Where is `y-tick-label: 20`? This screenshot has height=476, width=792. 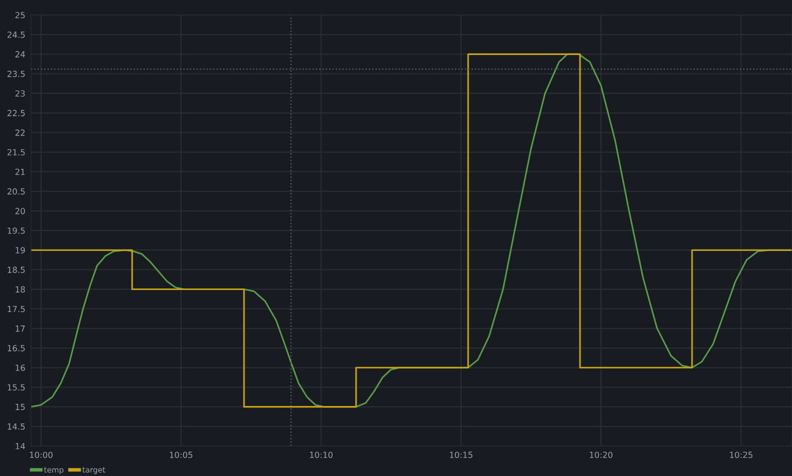
y-tick-label: 20 is located at coordinates (20, 211).